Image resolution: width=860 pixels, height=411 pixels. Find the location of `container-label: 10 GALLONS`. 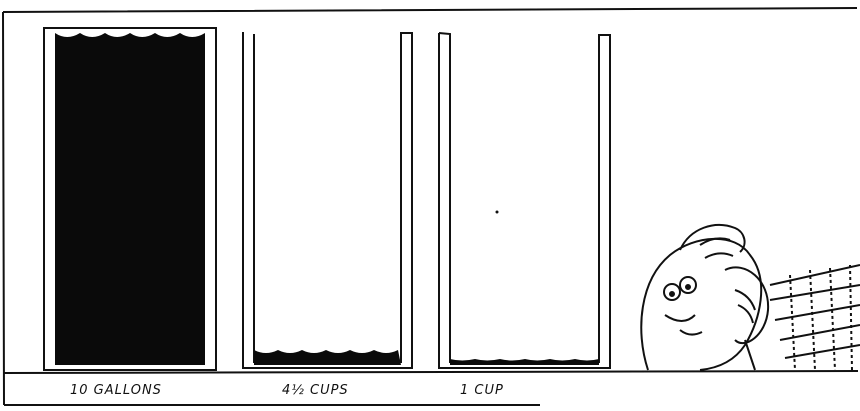

container-label: 10 GALLONS is located at coordinates (116, 390).